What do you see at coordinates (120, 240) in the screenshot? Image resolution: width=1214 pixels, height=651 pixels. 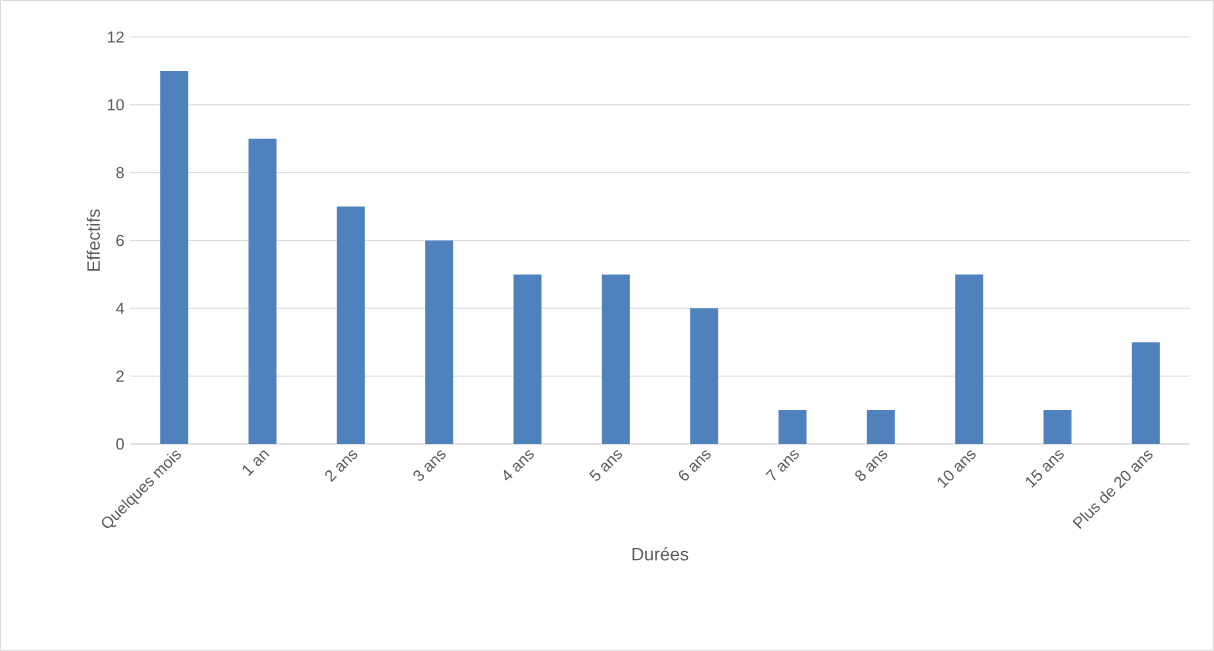 I see `y-tick-label: 6` at bounding box center [120, 240].